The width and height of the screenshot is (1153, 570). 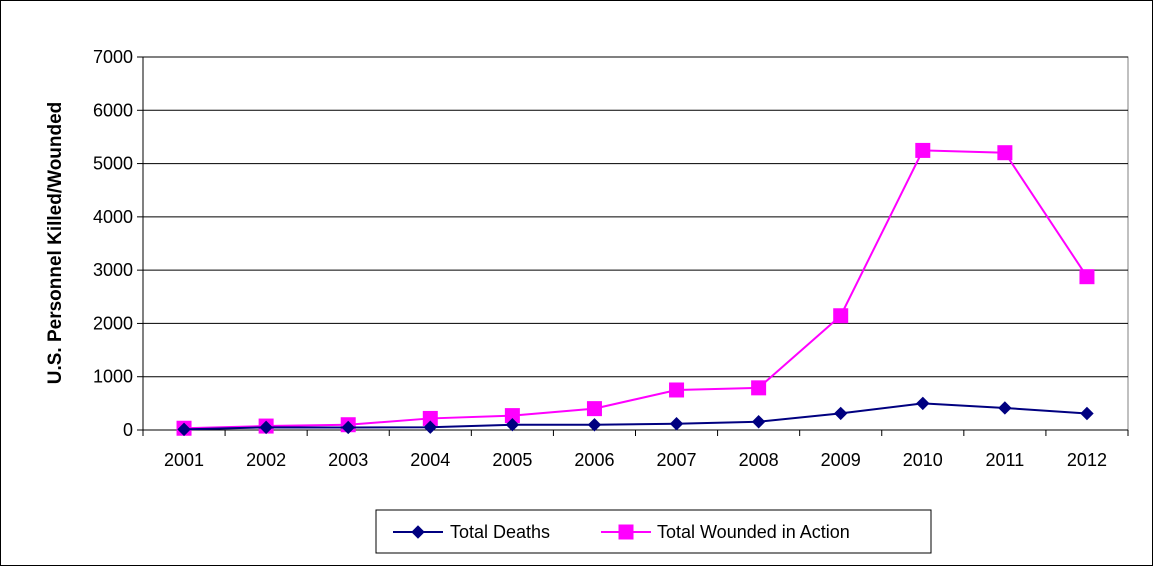 What do you see at coordinates (753, 532) in the screenshot?
I see `legend-label: Total Wounded in Action` at bounding box center [753, 532].